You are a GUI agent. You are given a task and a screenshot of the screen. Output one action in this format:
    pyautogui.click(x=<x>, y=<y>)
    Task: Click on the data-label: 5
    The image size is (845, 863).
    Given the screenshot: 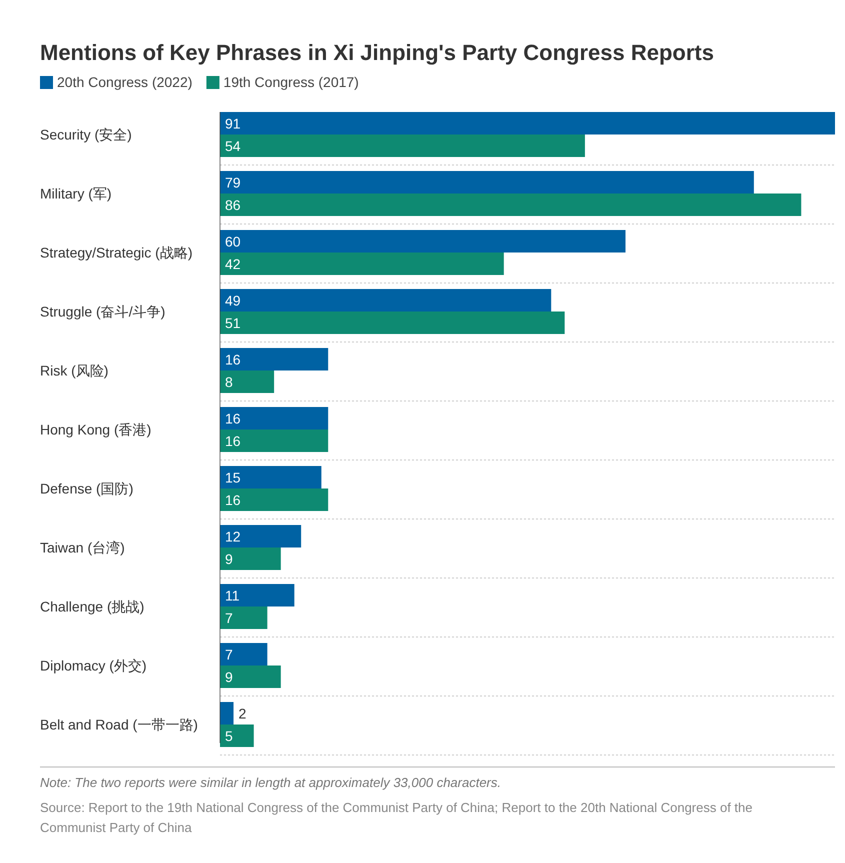 What is the action you would take?
    pyautogui.click(x=229, y=736)
    